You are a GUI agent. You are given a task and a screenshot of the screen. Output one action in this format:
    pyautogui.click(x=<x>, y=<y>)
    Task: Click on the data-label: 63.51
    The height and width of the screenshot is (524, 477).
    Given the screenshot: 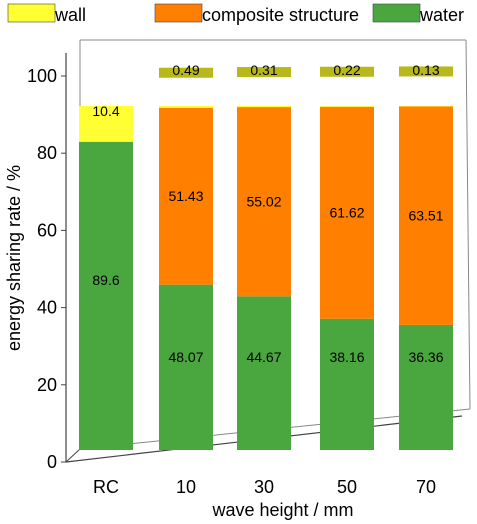 What is the action you would take?
    pyautogui.click(x=425, y=216)
    